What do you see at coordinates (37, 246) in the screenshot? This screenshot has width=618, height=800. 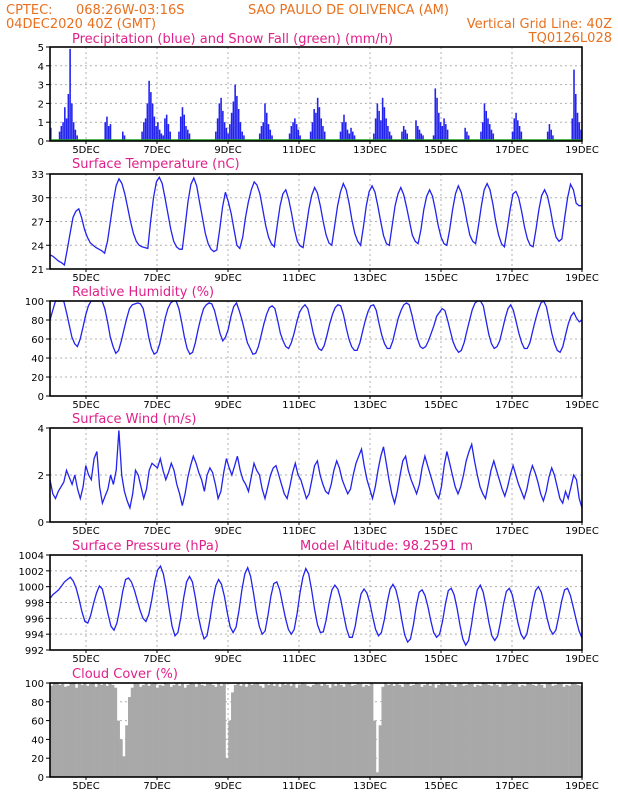 I see `y-tick-label: 24` at bounding box center [37, 246].